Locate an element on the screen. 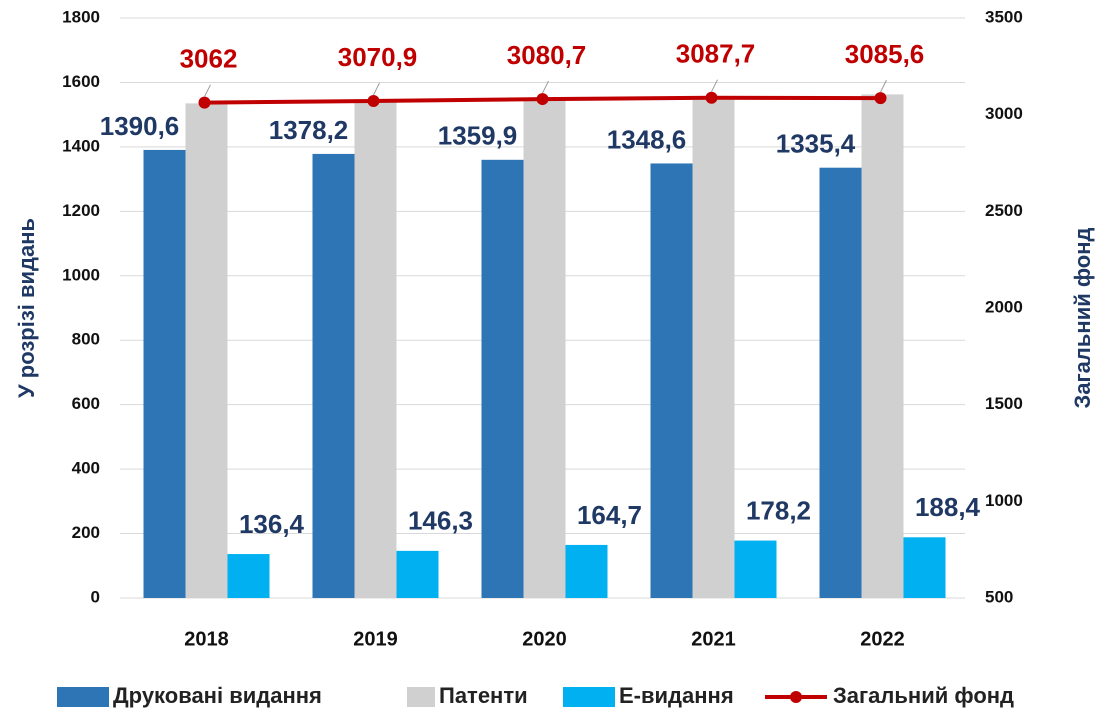 Image resolution: width=1104 pixels, height=721 pixels. y-axis-label: У розрізі видань is located at coordinates (26, 308).